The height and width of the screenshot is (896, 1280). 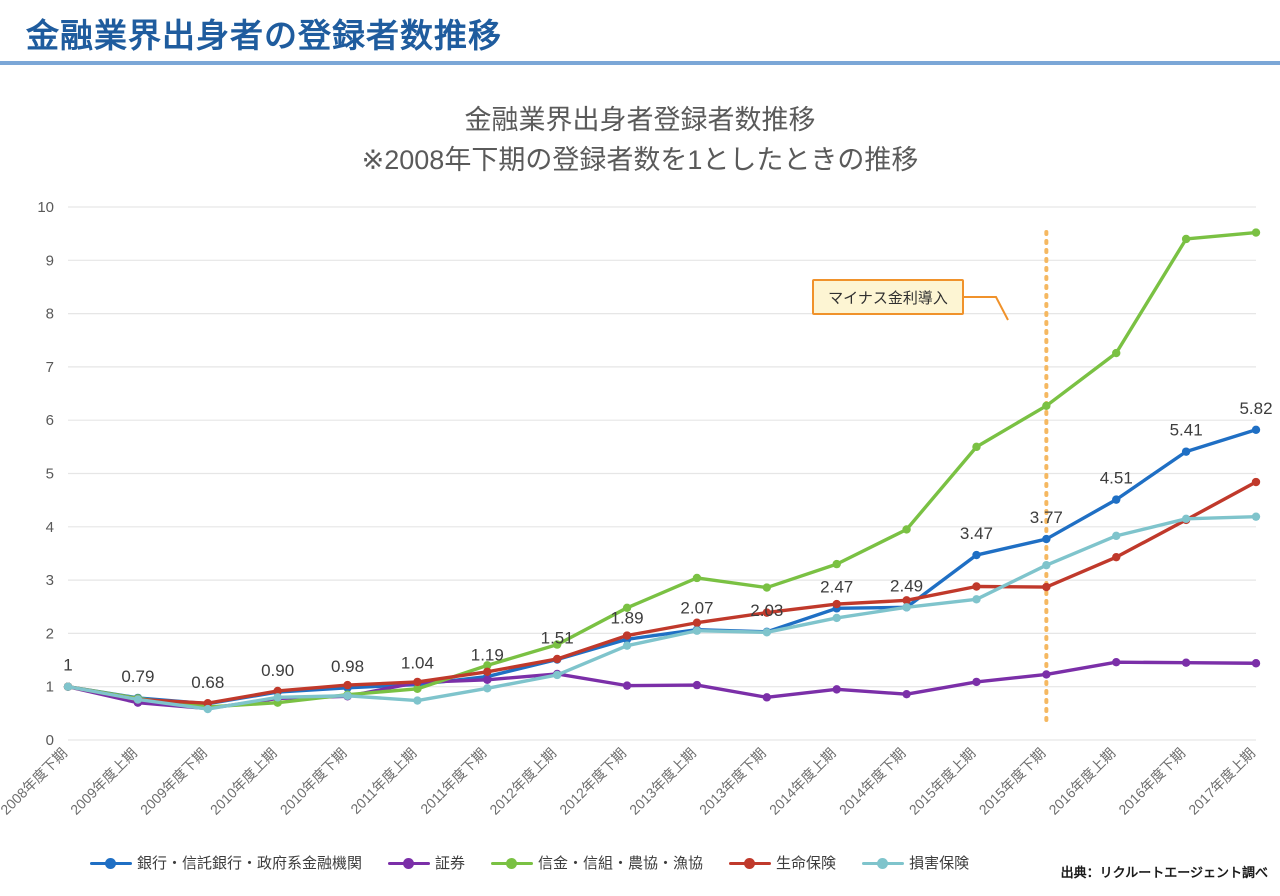 What do you see at coordinates (383, 781) in the screenshot?
I see `x-axis-tick-label: 2011年度上期` at bounding box center [383, 781].